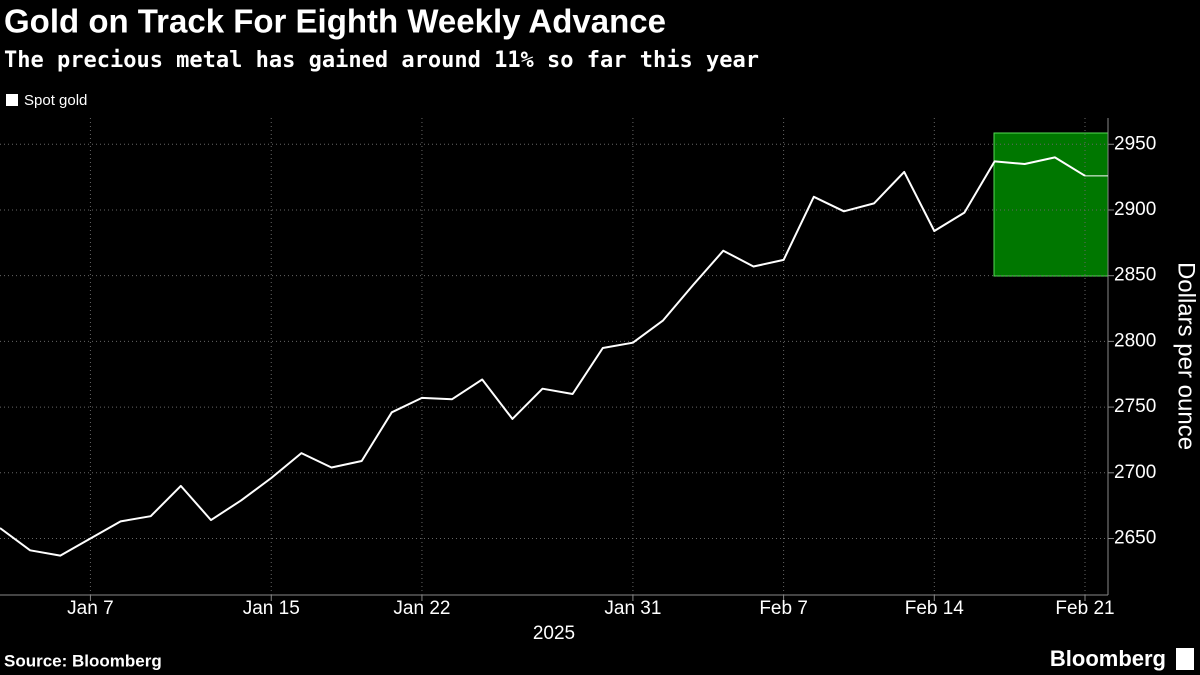 Image resolution: width=1200 pixels, height=675 pixels. I want to click on highlight-box, so click(1051, 204).